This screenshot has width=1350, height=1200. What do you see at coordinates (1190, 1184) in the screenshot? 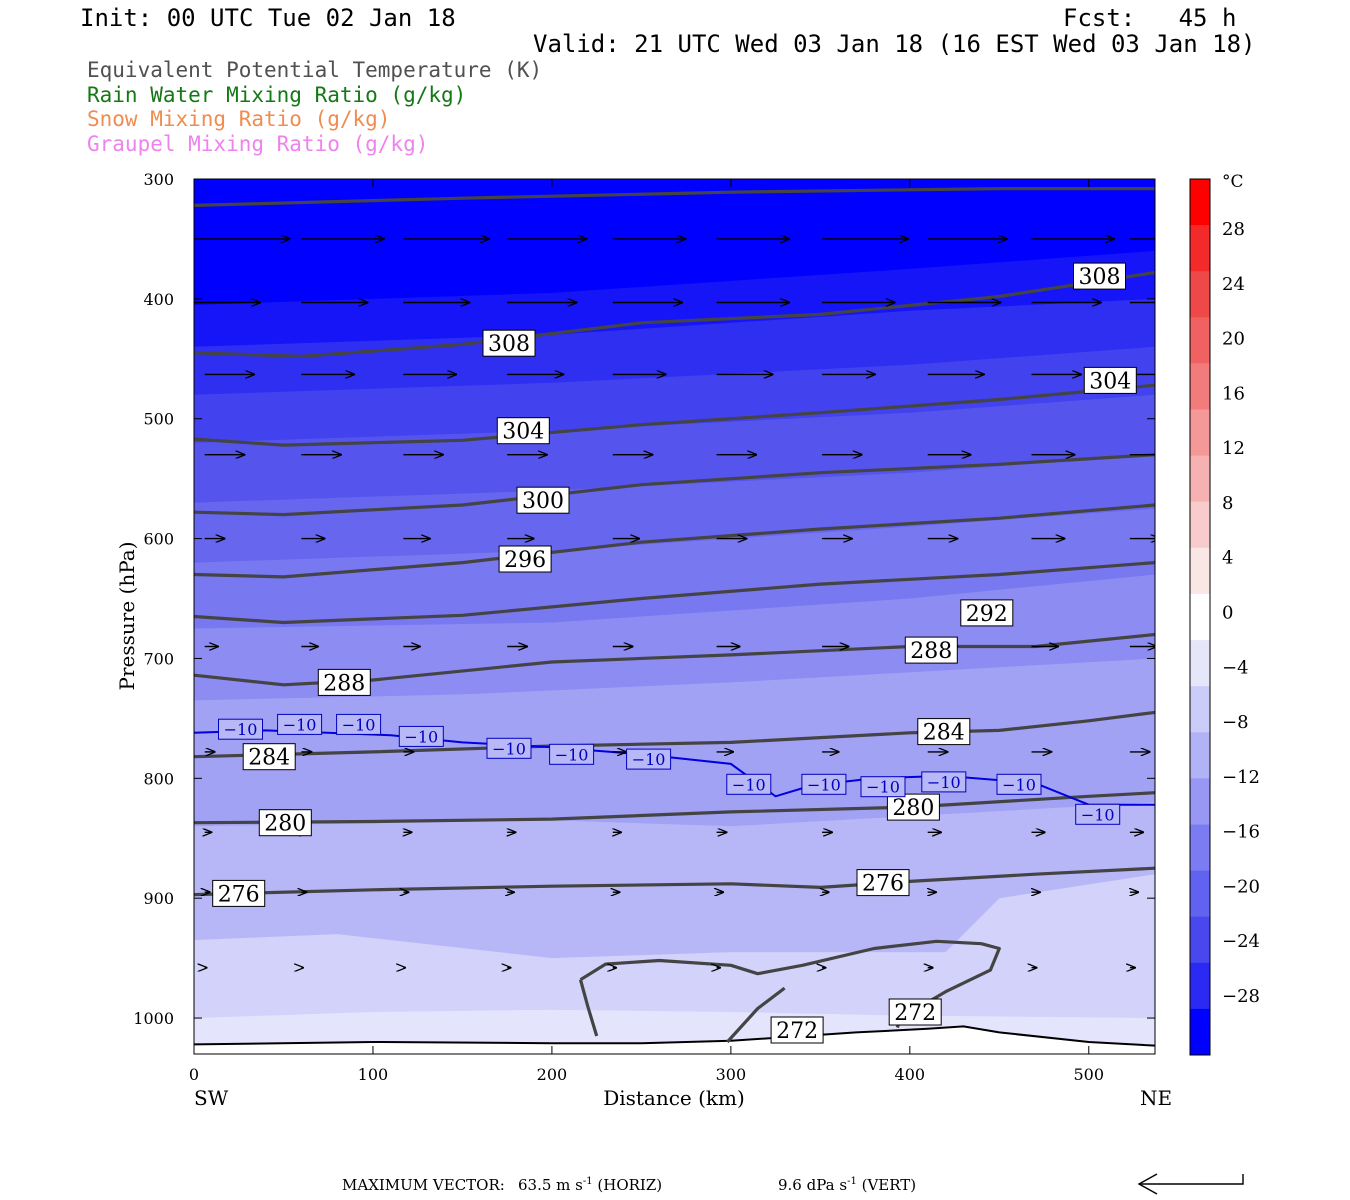
I see `reference-vector-arrow` at bounding box center [1190, 1184].